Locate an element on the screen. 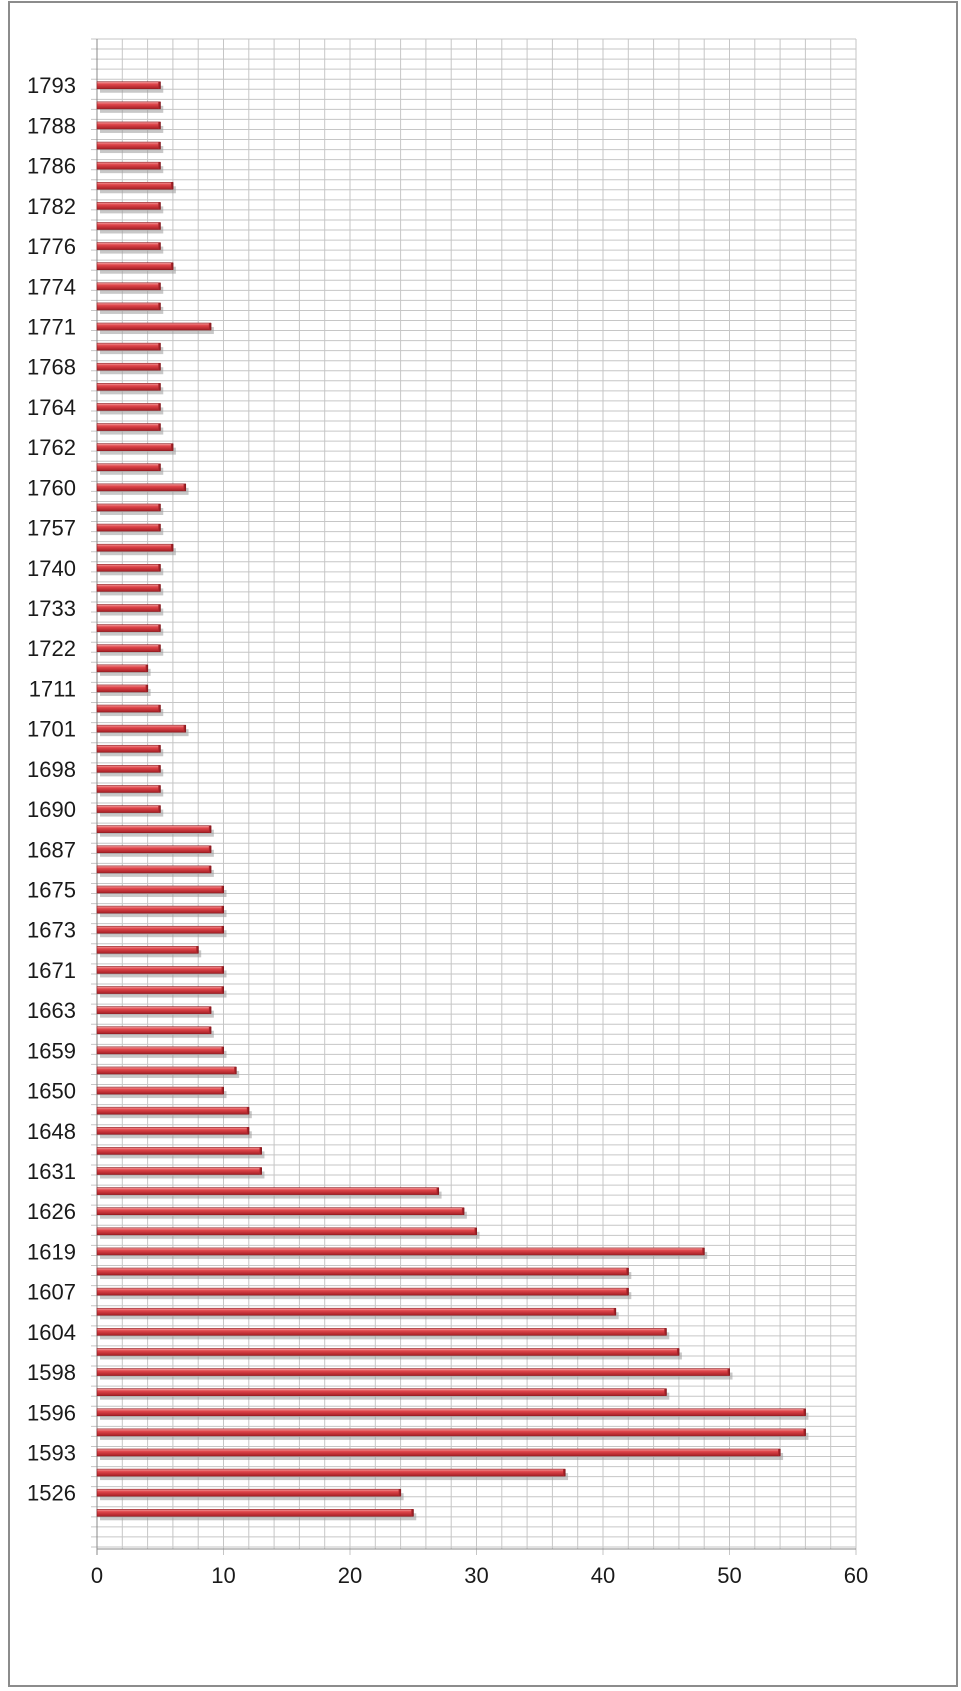 This screenshot has height=1691, width=961. y-tick-label: 1762 is located at coordinates (51, 447).